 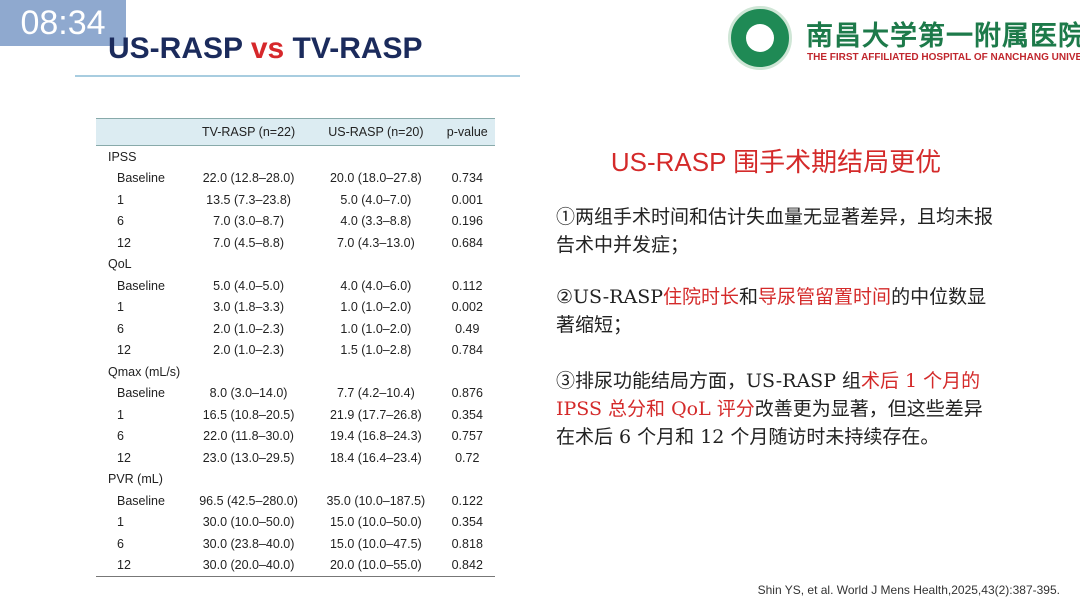 What do you see at coordinates (376, 132) in the screenshot?
I see `header-cell: US-RASP (n=20)` at bounding box center [376, 132].